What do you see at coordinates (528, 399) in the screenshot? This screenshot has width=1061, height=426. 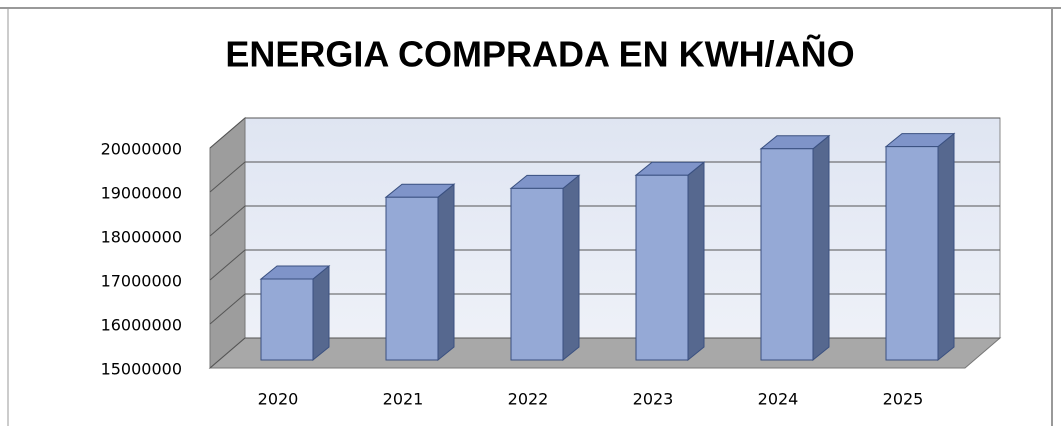 I see `x-tick-label: 2022` at bounding box center [528, 399].